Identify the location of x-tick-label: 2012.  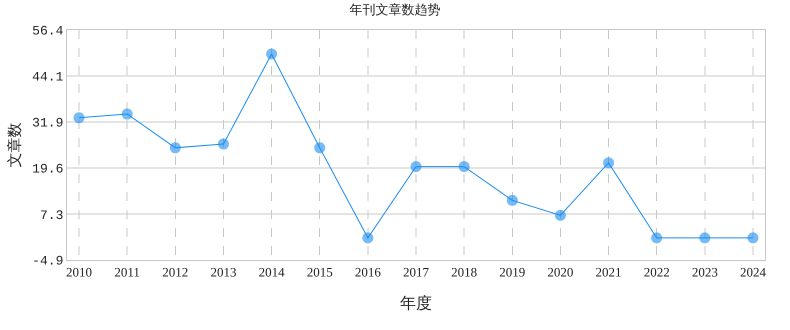
(175, 272).